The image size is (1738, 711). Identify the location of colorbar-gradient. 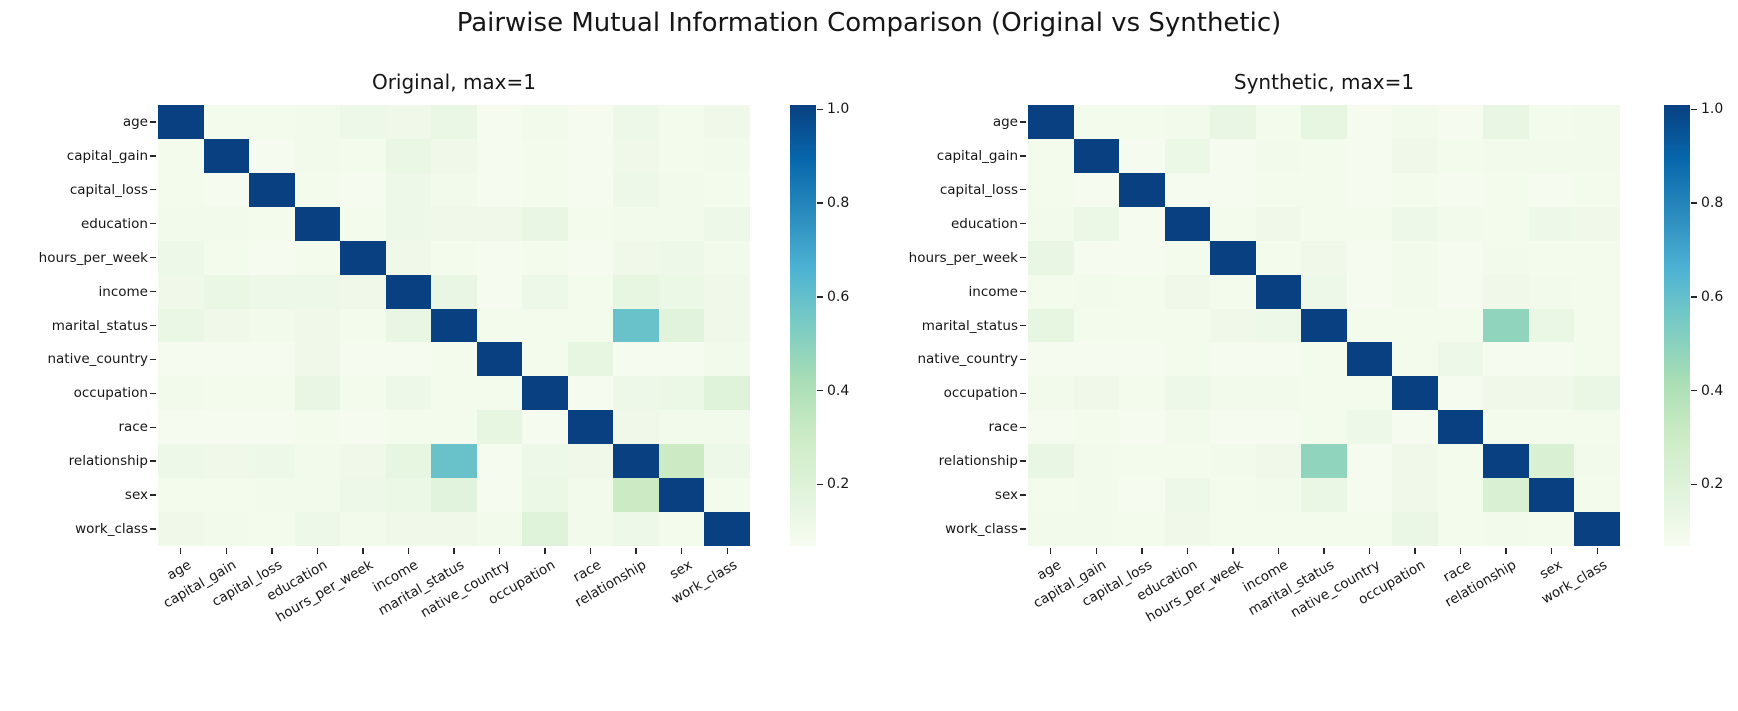
(1677, 325).